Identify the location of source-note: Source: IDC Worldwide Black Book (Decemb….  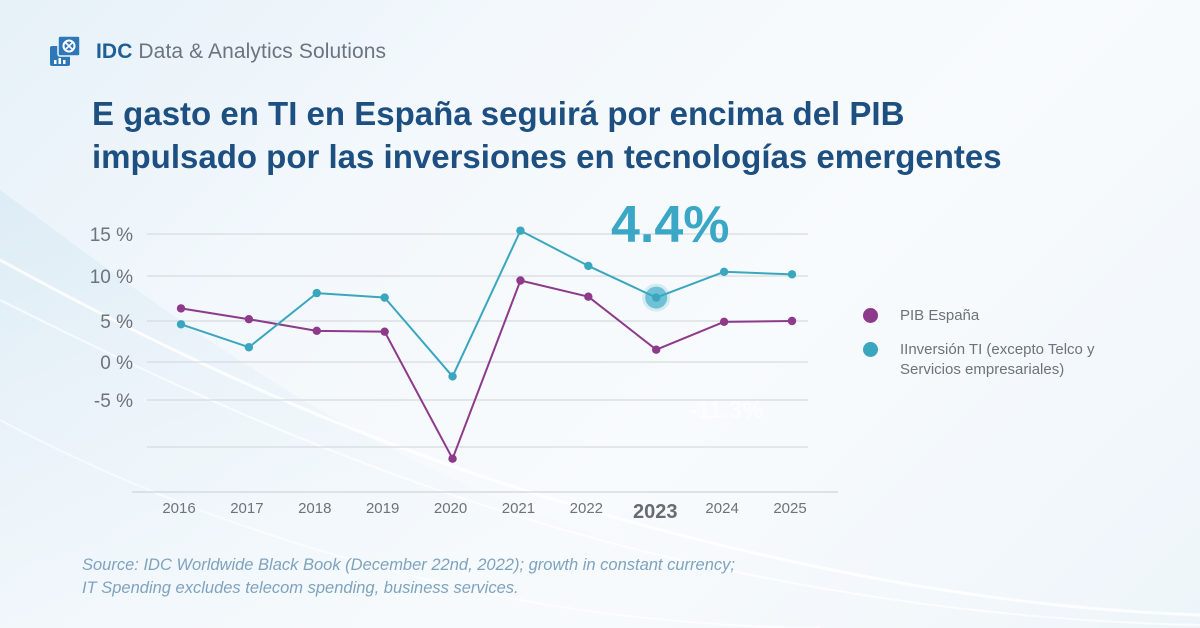
(532, 577).